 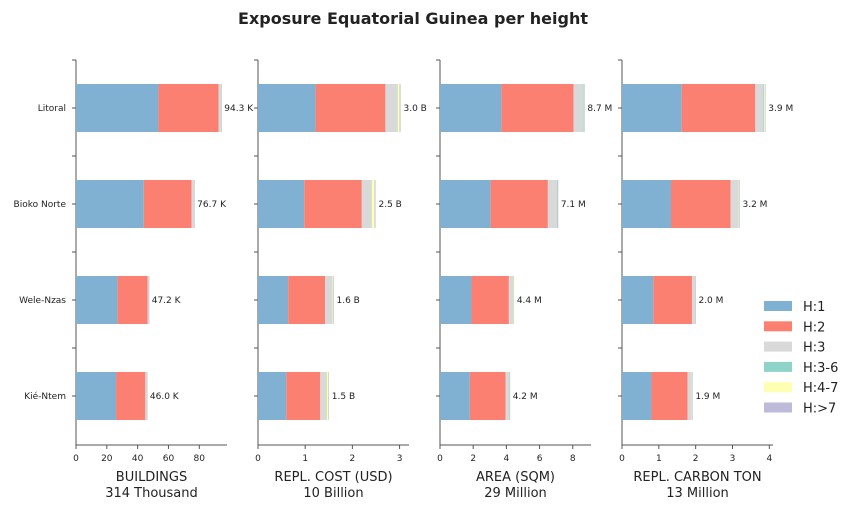 What do you see at coordinates (138, 459) in the screenshot?
I see `x-tick-label: 40` at bounding box center [138, 459].